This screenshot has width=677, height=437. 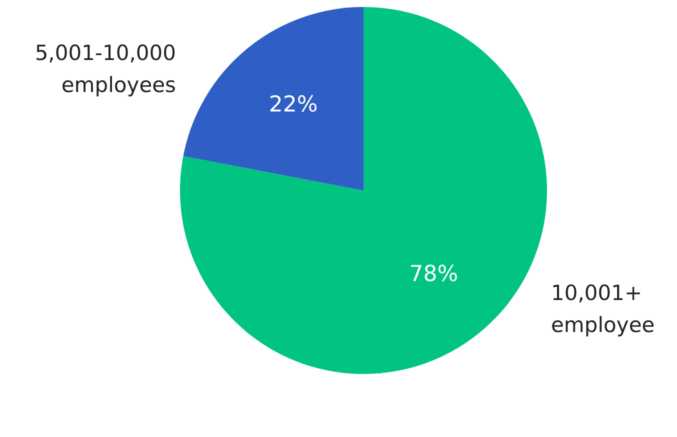 What do you see at coordinates (603, 309) in the screenshot?
I see `slice-label: 10,001+ employee` at bounding box center [603, 309].